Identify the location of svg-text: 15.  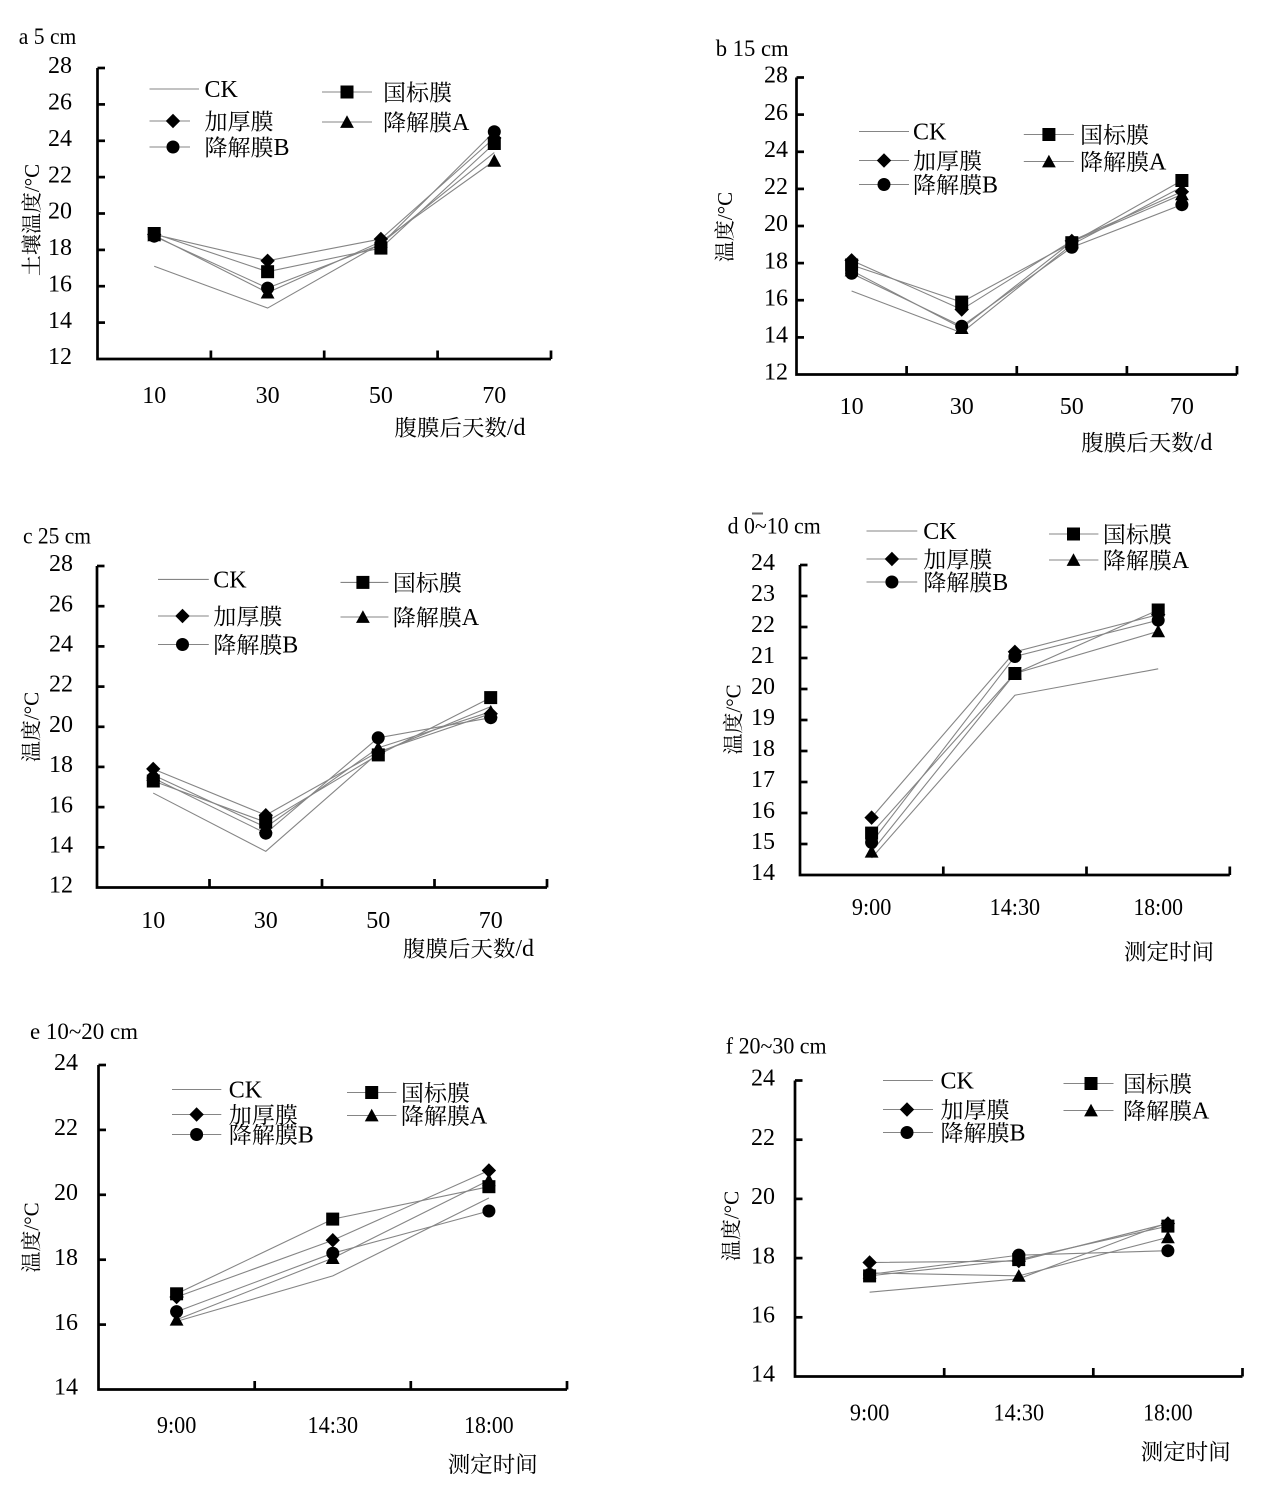
(763, 842).